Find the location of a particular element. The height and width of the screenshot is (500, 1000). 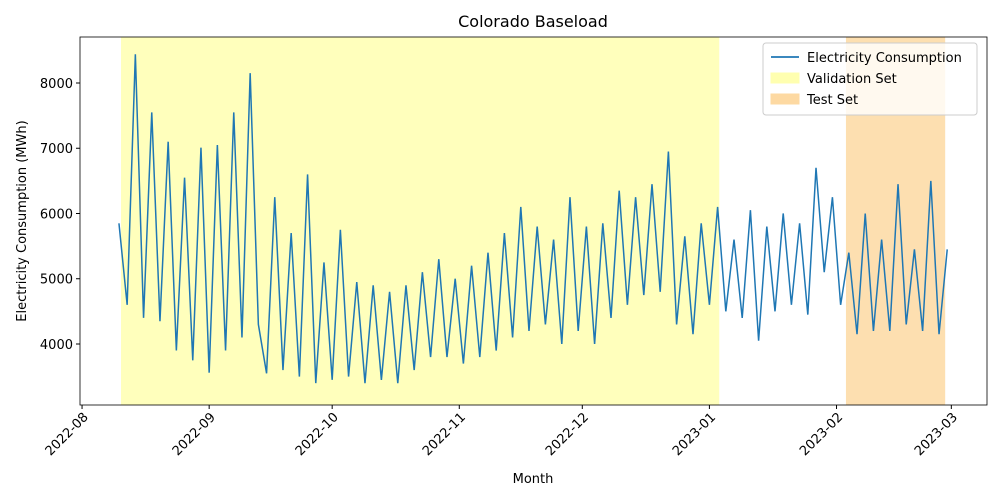

x-tick-label: 2022-09 is located at coordinates (194, 434).